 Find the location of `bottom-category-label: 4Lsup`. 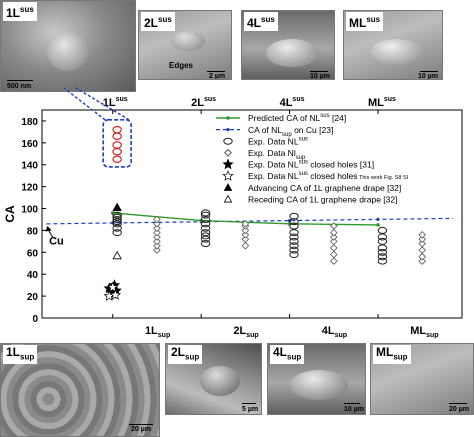

bottom-category-label: 4Lsup is located at coordinates (334, 332).